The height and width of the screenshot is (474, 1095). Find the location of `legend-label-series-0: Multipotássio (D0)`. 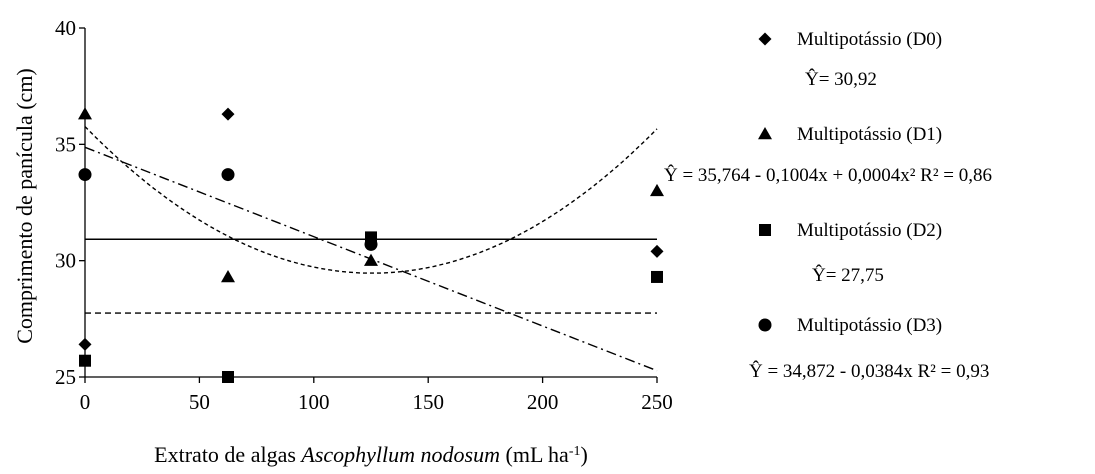

legend-label-series-0: Multipotássio (D0) is located at coordinates (869, 39).